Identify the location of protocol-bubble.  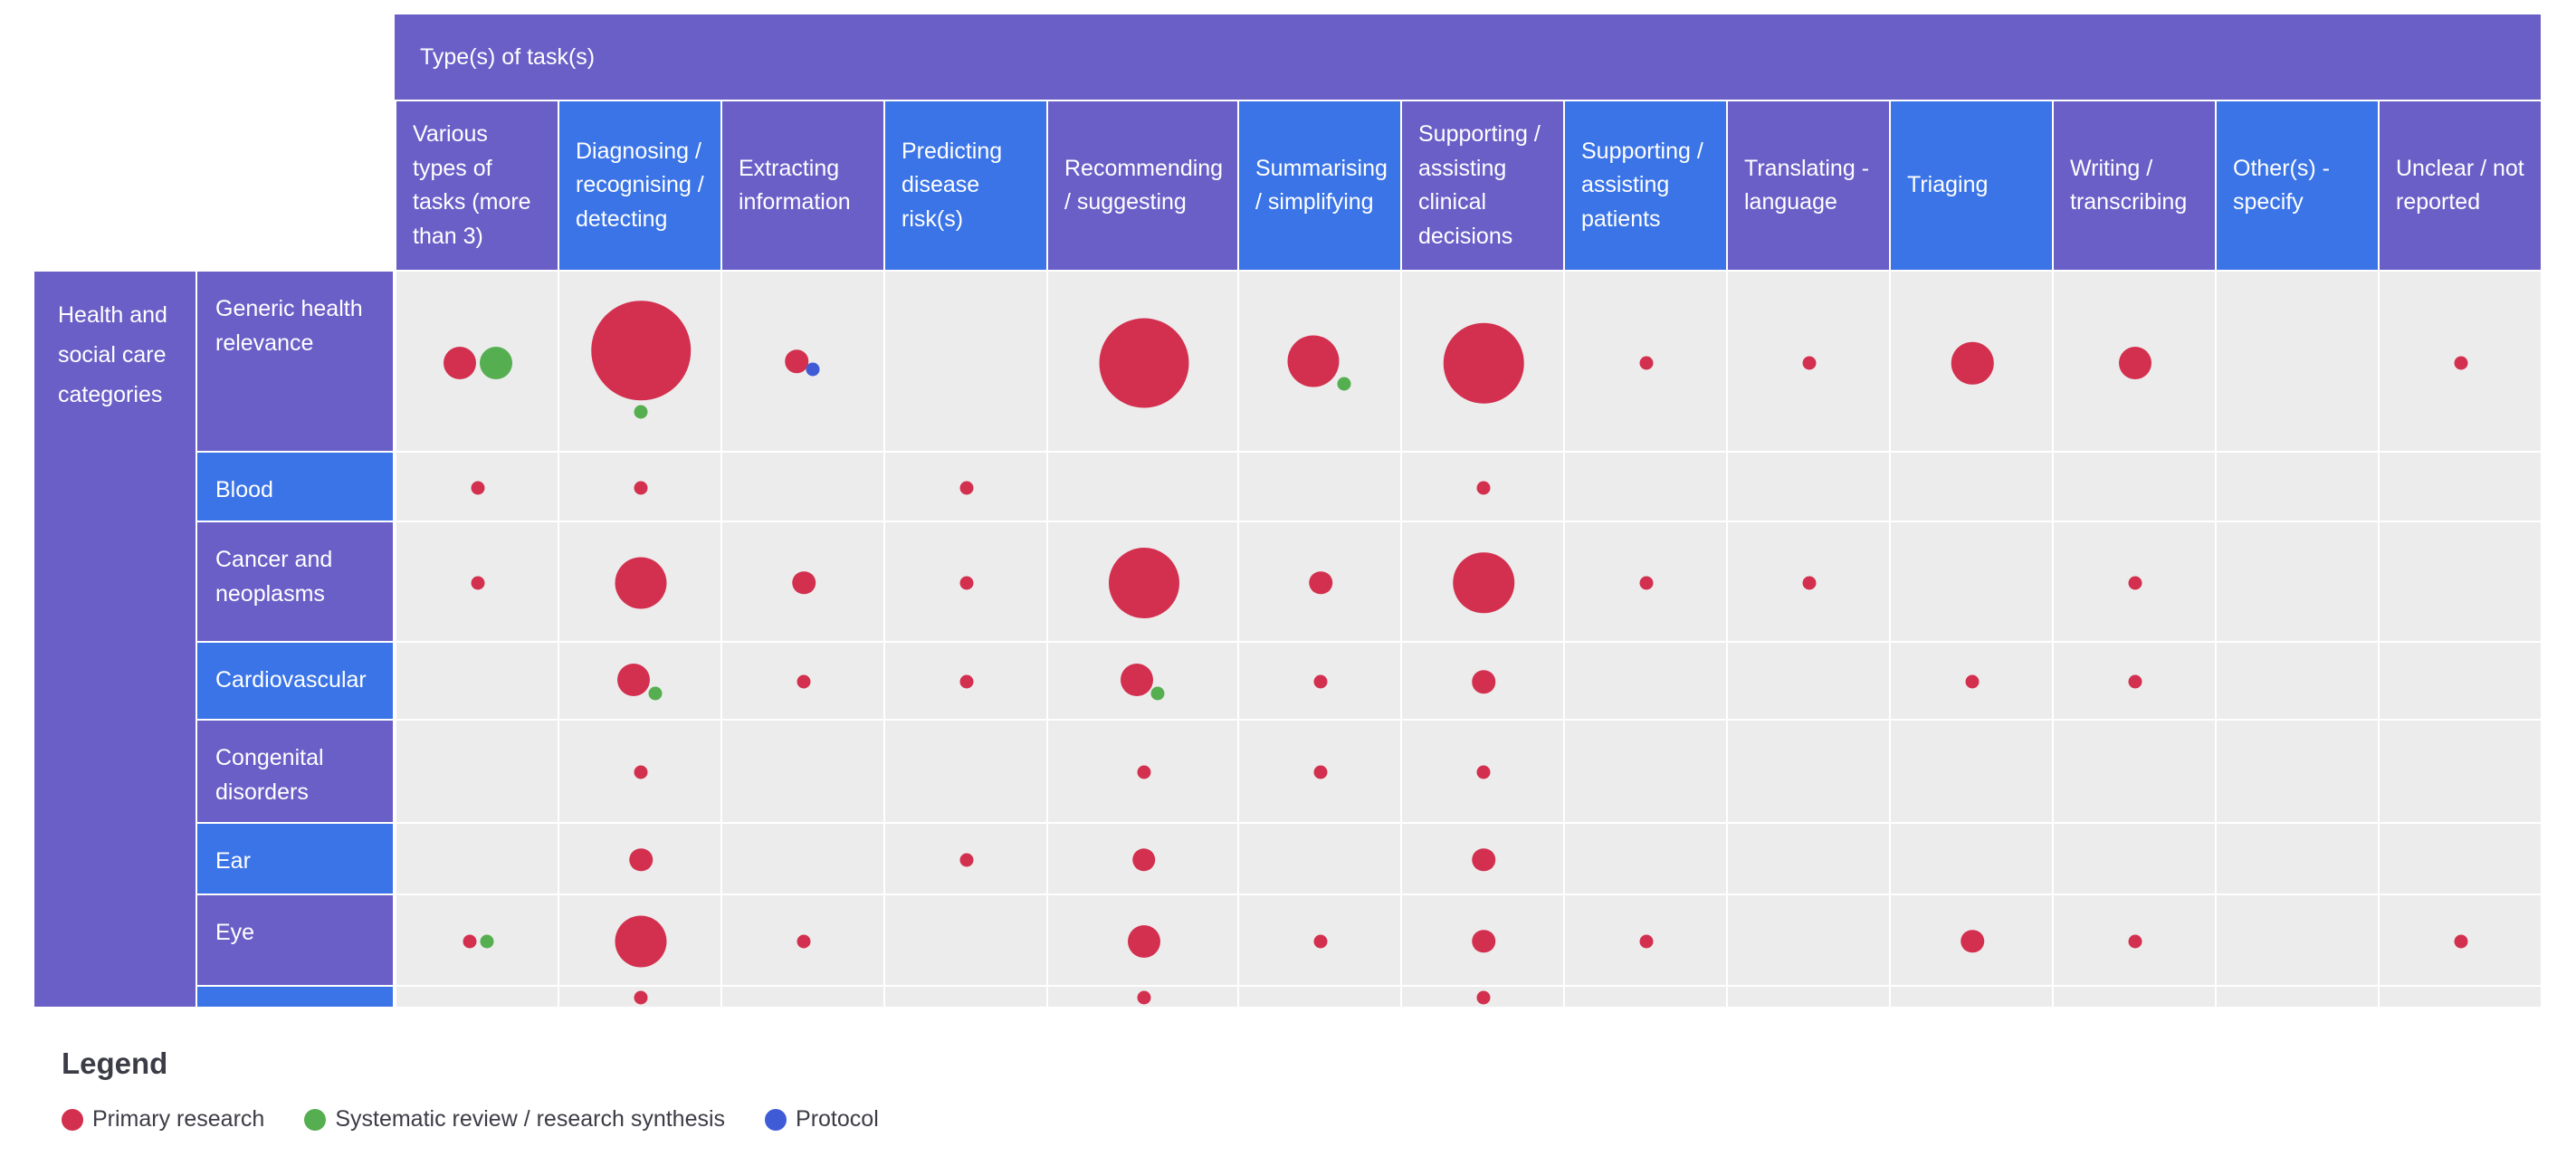
(813, 369).